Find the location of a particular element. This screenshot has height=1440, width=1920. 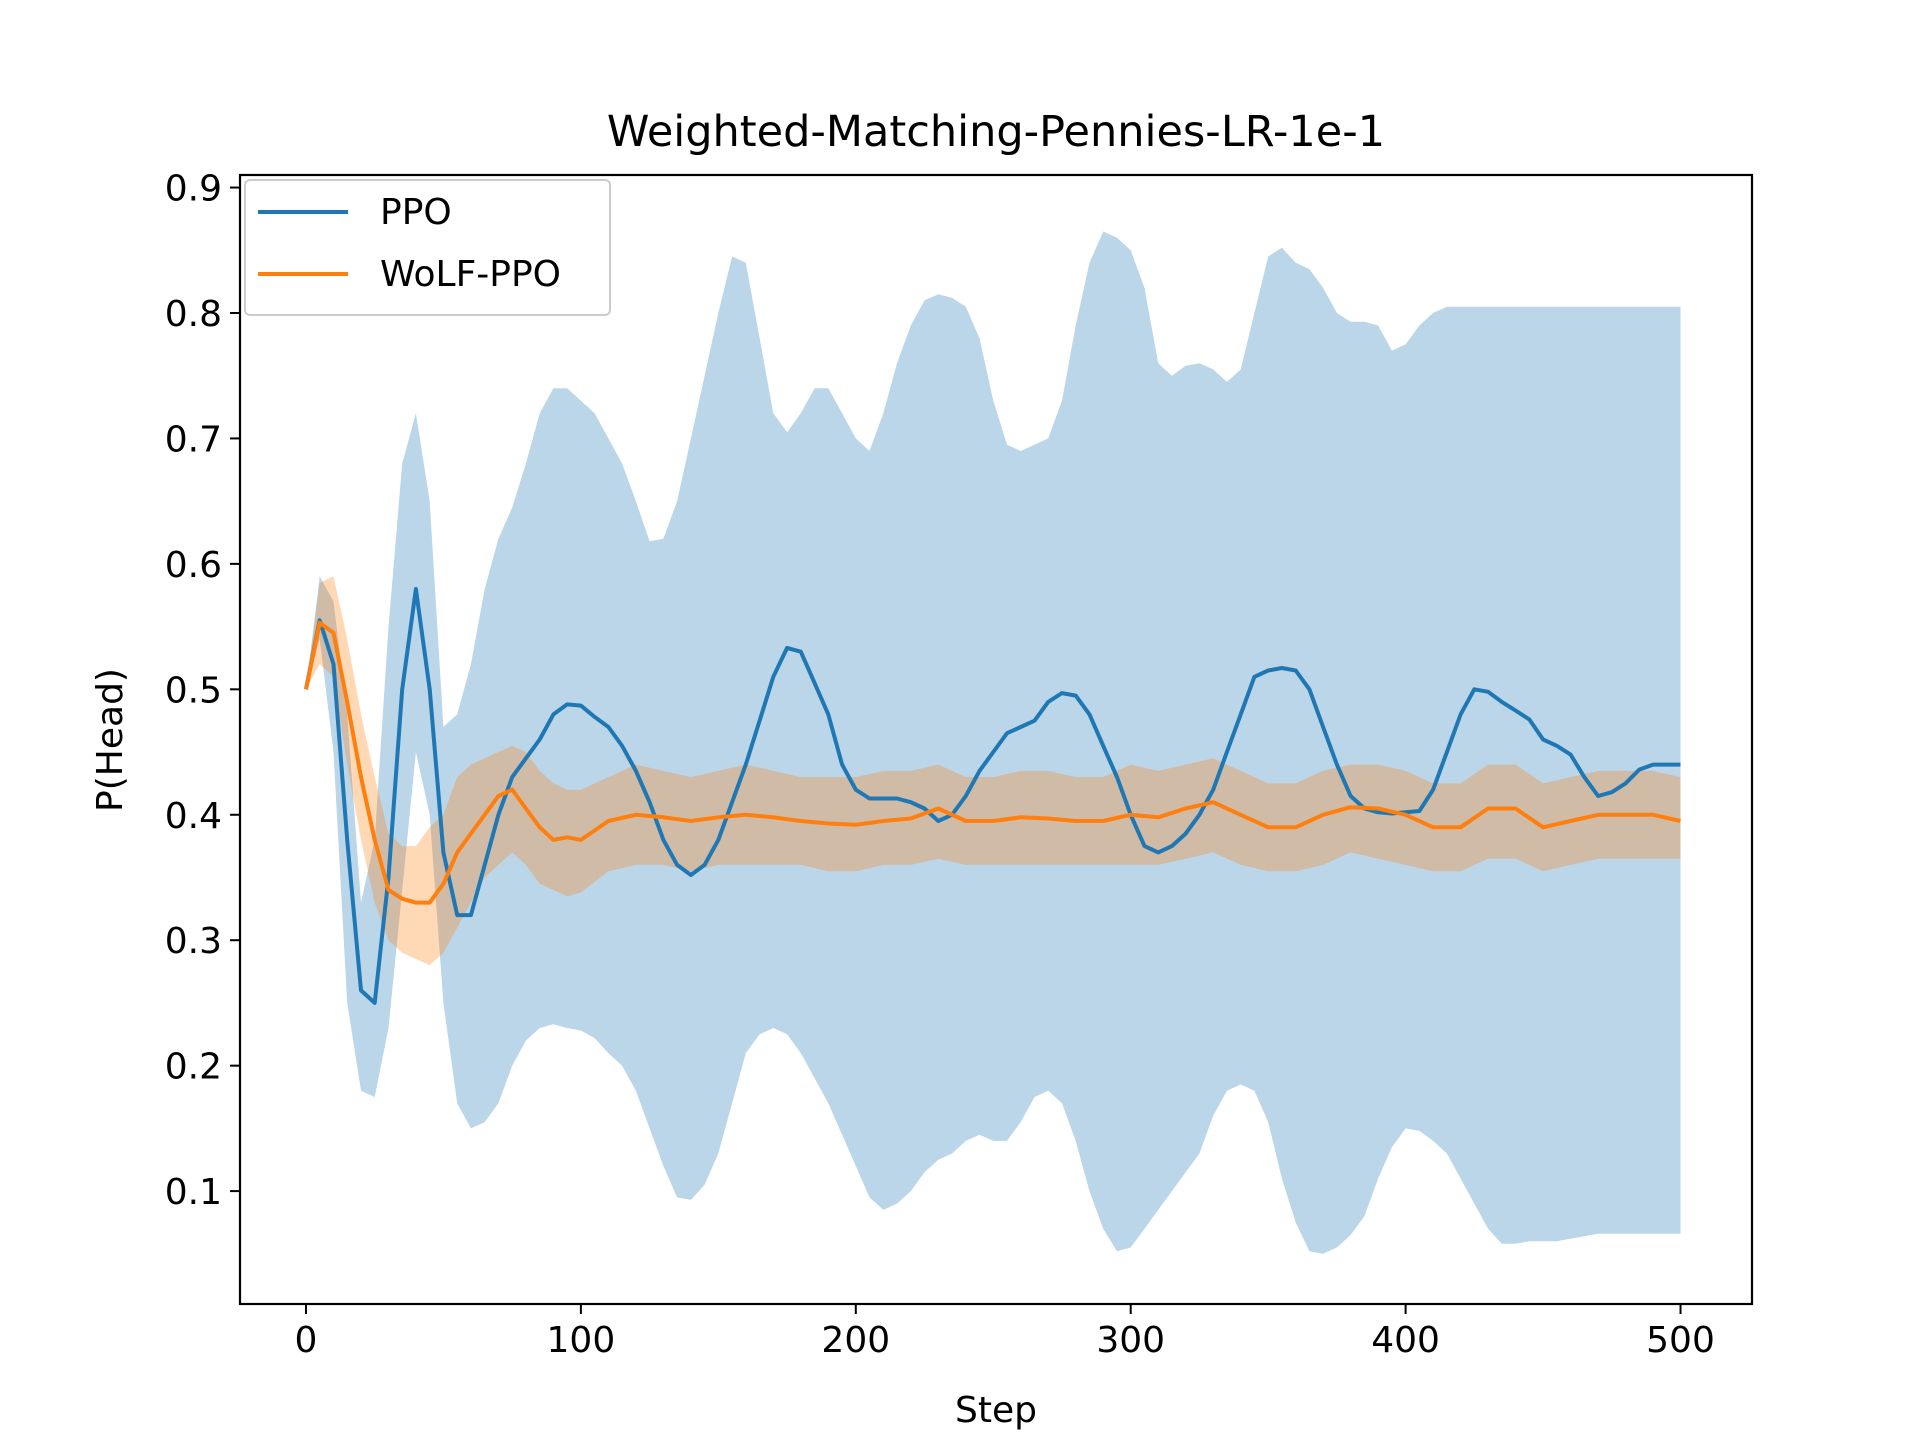

legend-label-wolf-ppo: WoLF-PPO is located at coordinates (470, 274).